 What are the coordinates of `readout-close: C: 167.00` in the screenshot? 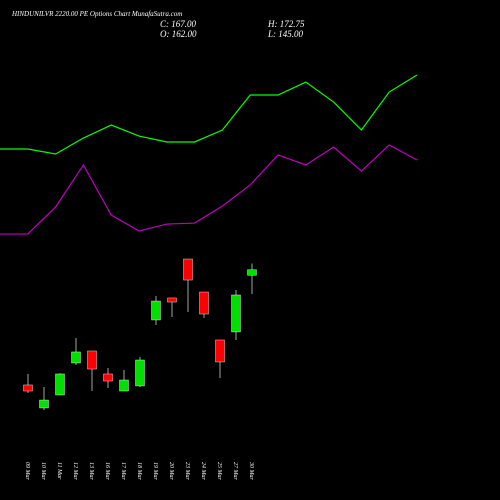 It's located at (178, 24).